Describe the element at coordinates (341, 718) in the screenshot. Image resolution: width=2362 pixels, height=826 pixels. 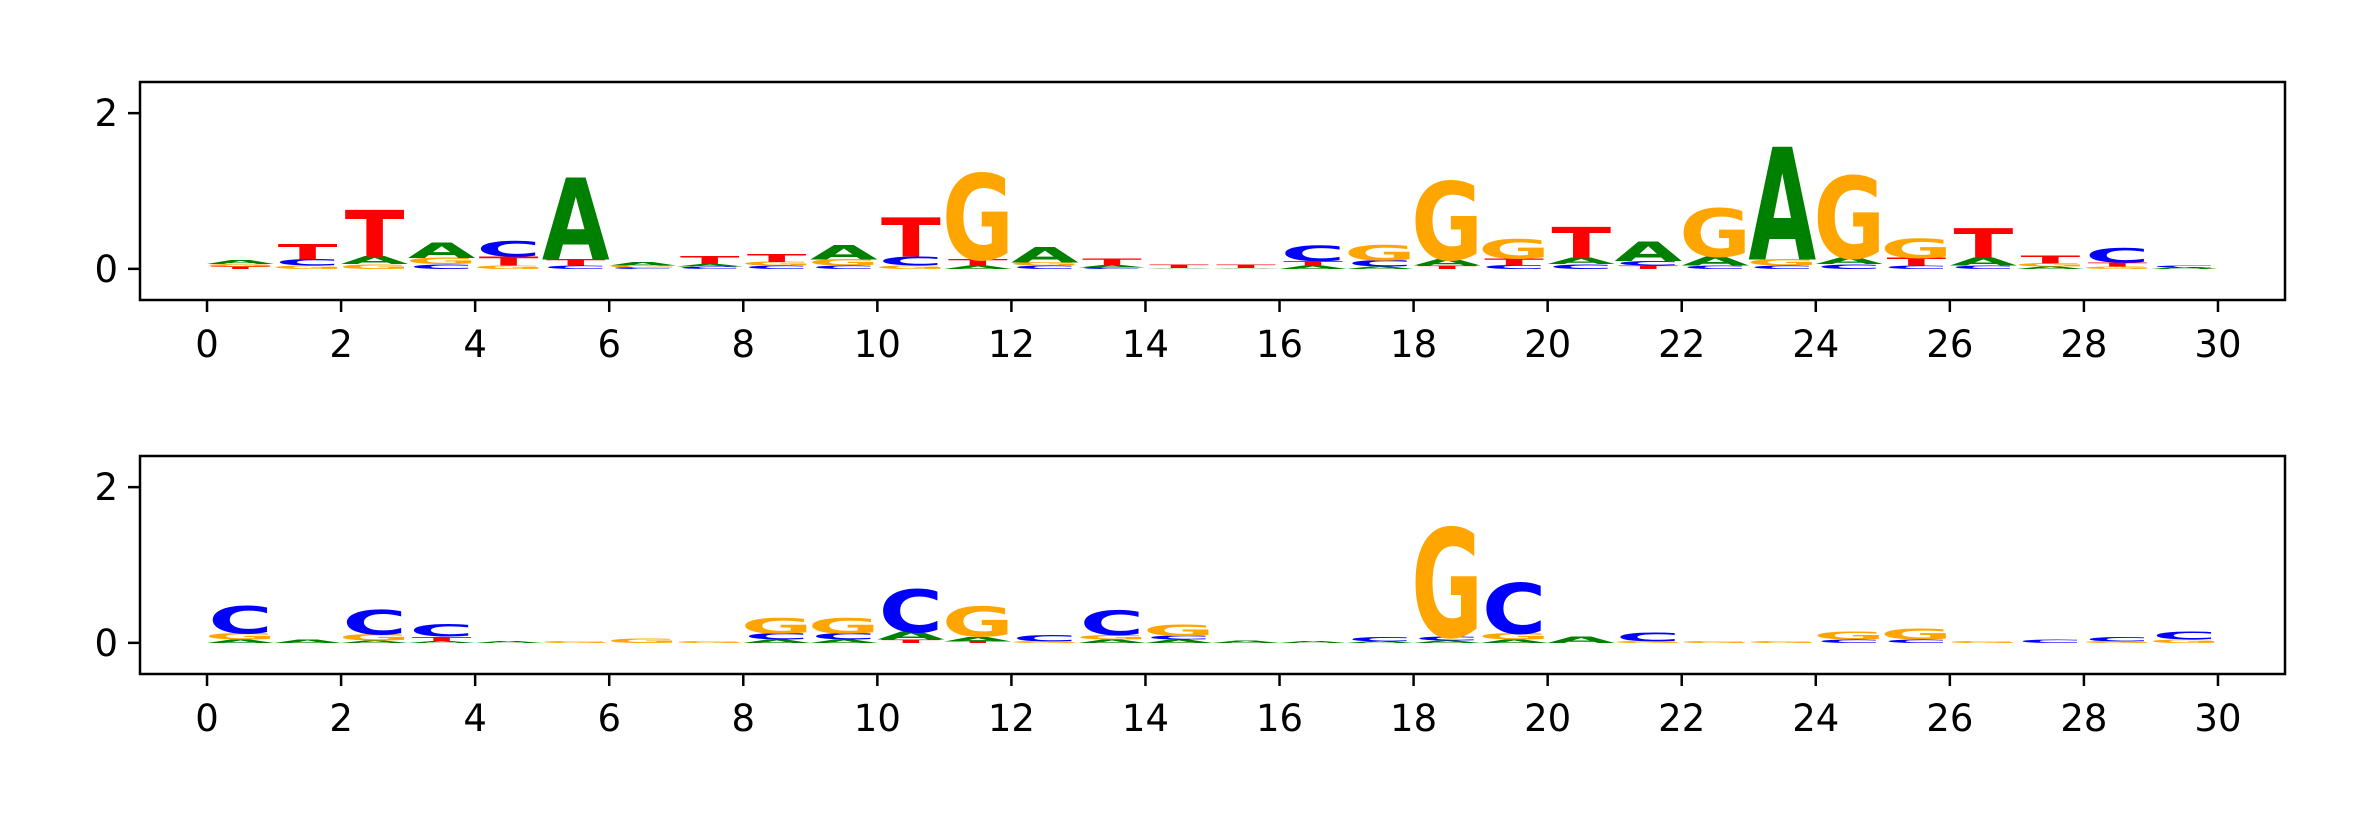
I see `x-tick-label: 2` at that location.